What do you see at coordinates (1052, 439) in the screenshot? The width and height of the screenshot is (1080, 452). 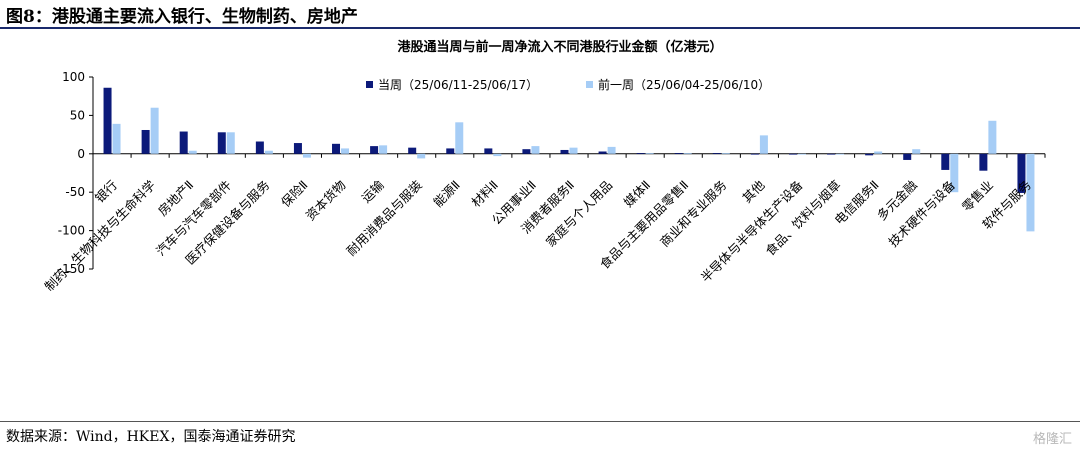 I see `watermark-logo: 格隆汇` at bounding box center [1052, 439].